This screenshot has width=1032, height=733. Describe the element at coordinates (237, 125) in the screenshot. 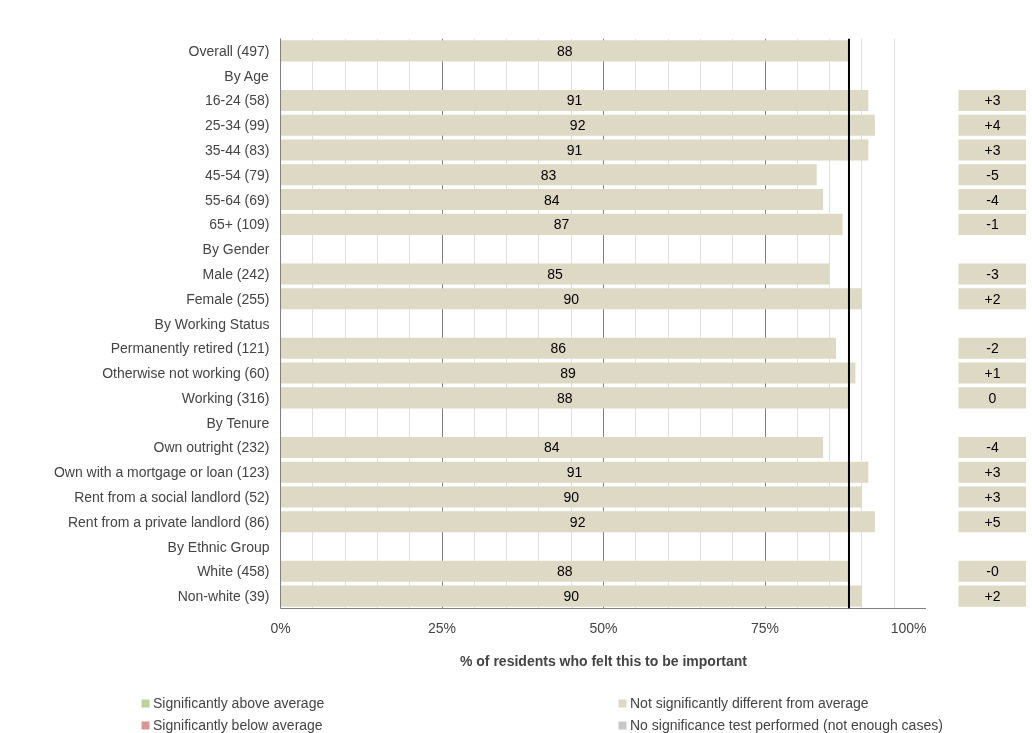

I see `y-tick-label: 25-34 (99)` at that location.